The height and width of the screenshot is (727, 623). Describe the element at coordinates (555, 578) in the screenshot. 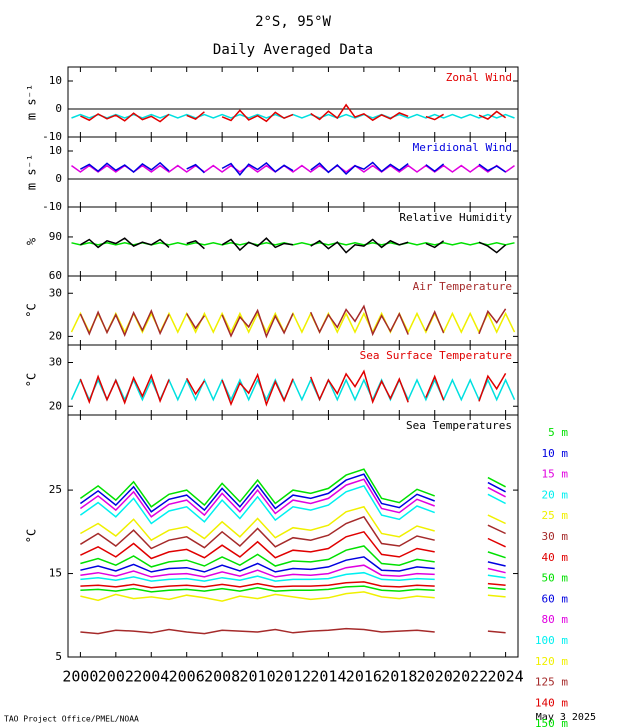

I see `legend-entry: 50 m` at that location.